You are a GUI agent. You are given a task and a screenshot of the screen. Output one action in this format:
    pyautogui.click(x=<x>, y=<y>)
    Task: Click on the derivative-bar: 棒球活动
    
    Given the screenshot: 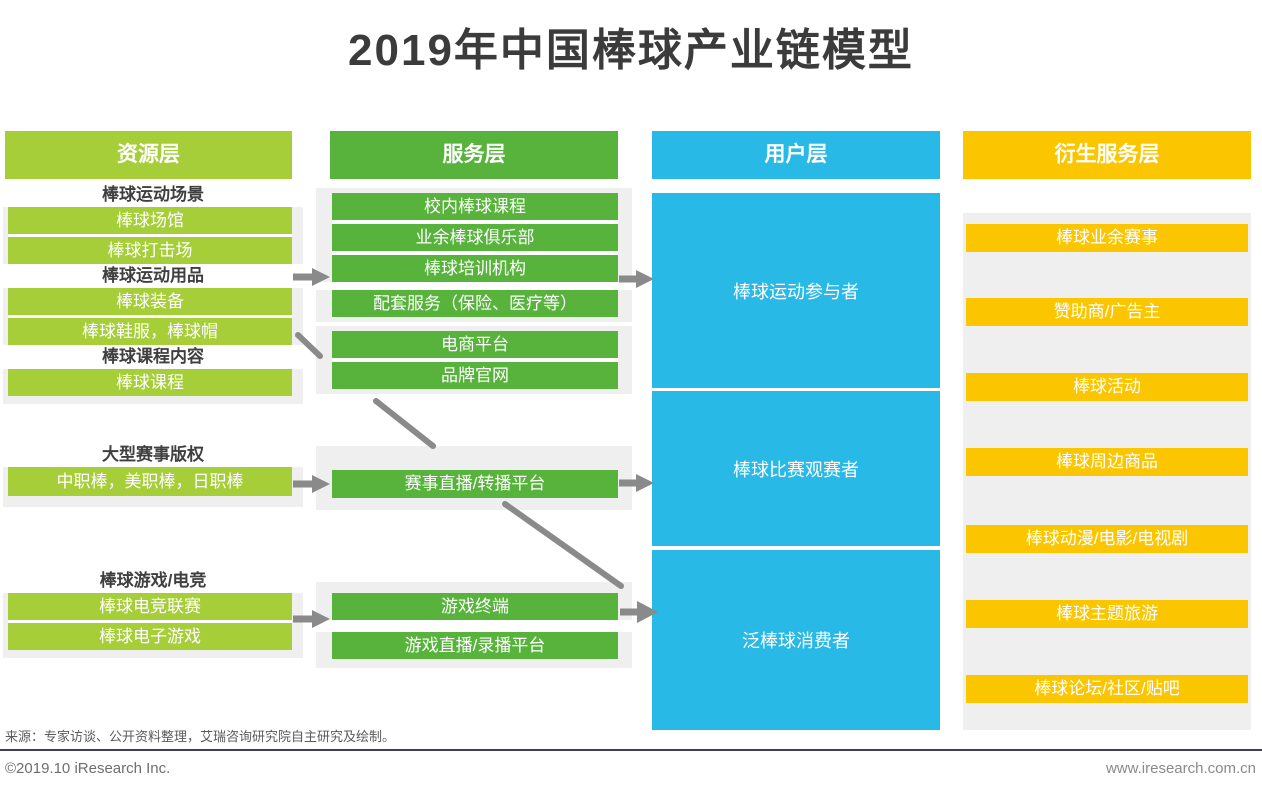 What is the action you would take?
    pyautogui.click(x=1107, y=387)
    